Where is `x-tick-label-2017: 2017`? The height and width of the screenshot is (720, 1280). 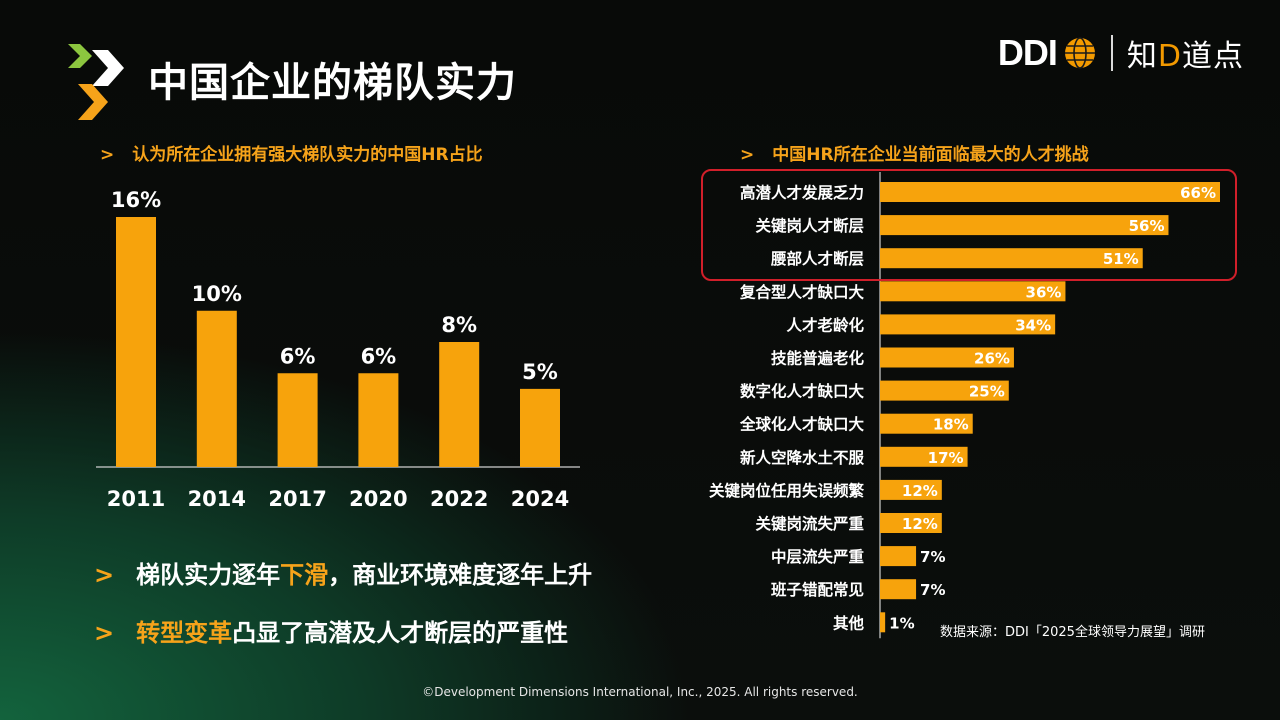
x-tick-label-2017: 2017 is located at coordinates (297, 499).